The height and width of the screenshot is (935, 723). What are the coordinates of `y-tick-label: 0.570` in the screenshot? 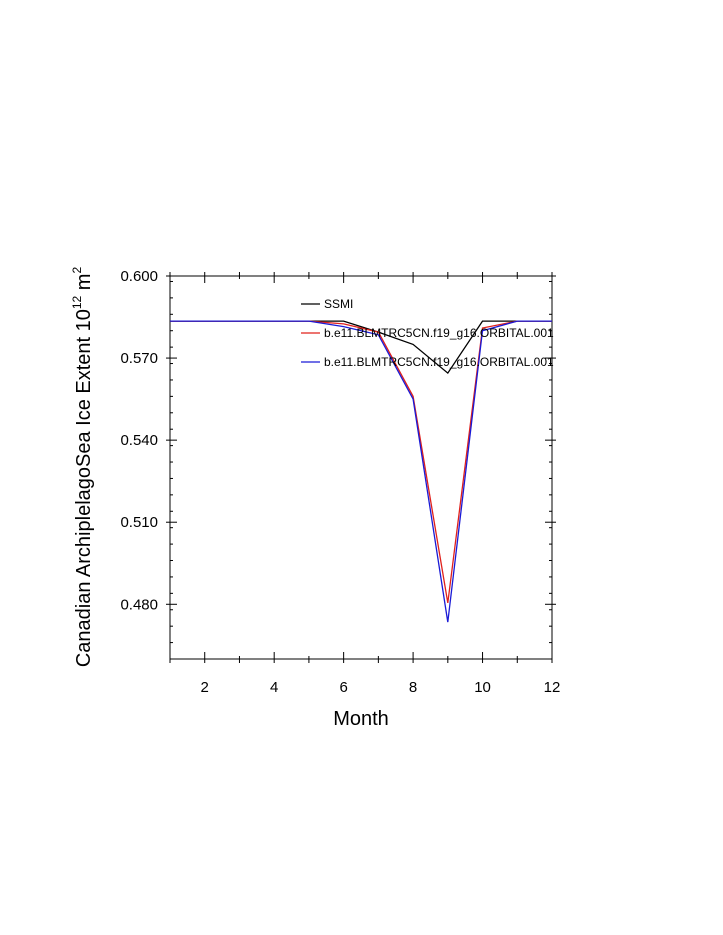 It's located at (139, 358).